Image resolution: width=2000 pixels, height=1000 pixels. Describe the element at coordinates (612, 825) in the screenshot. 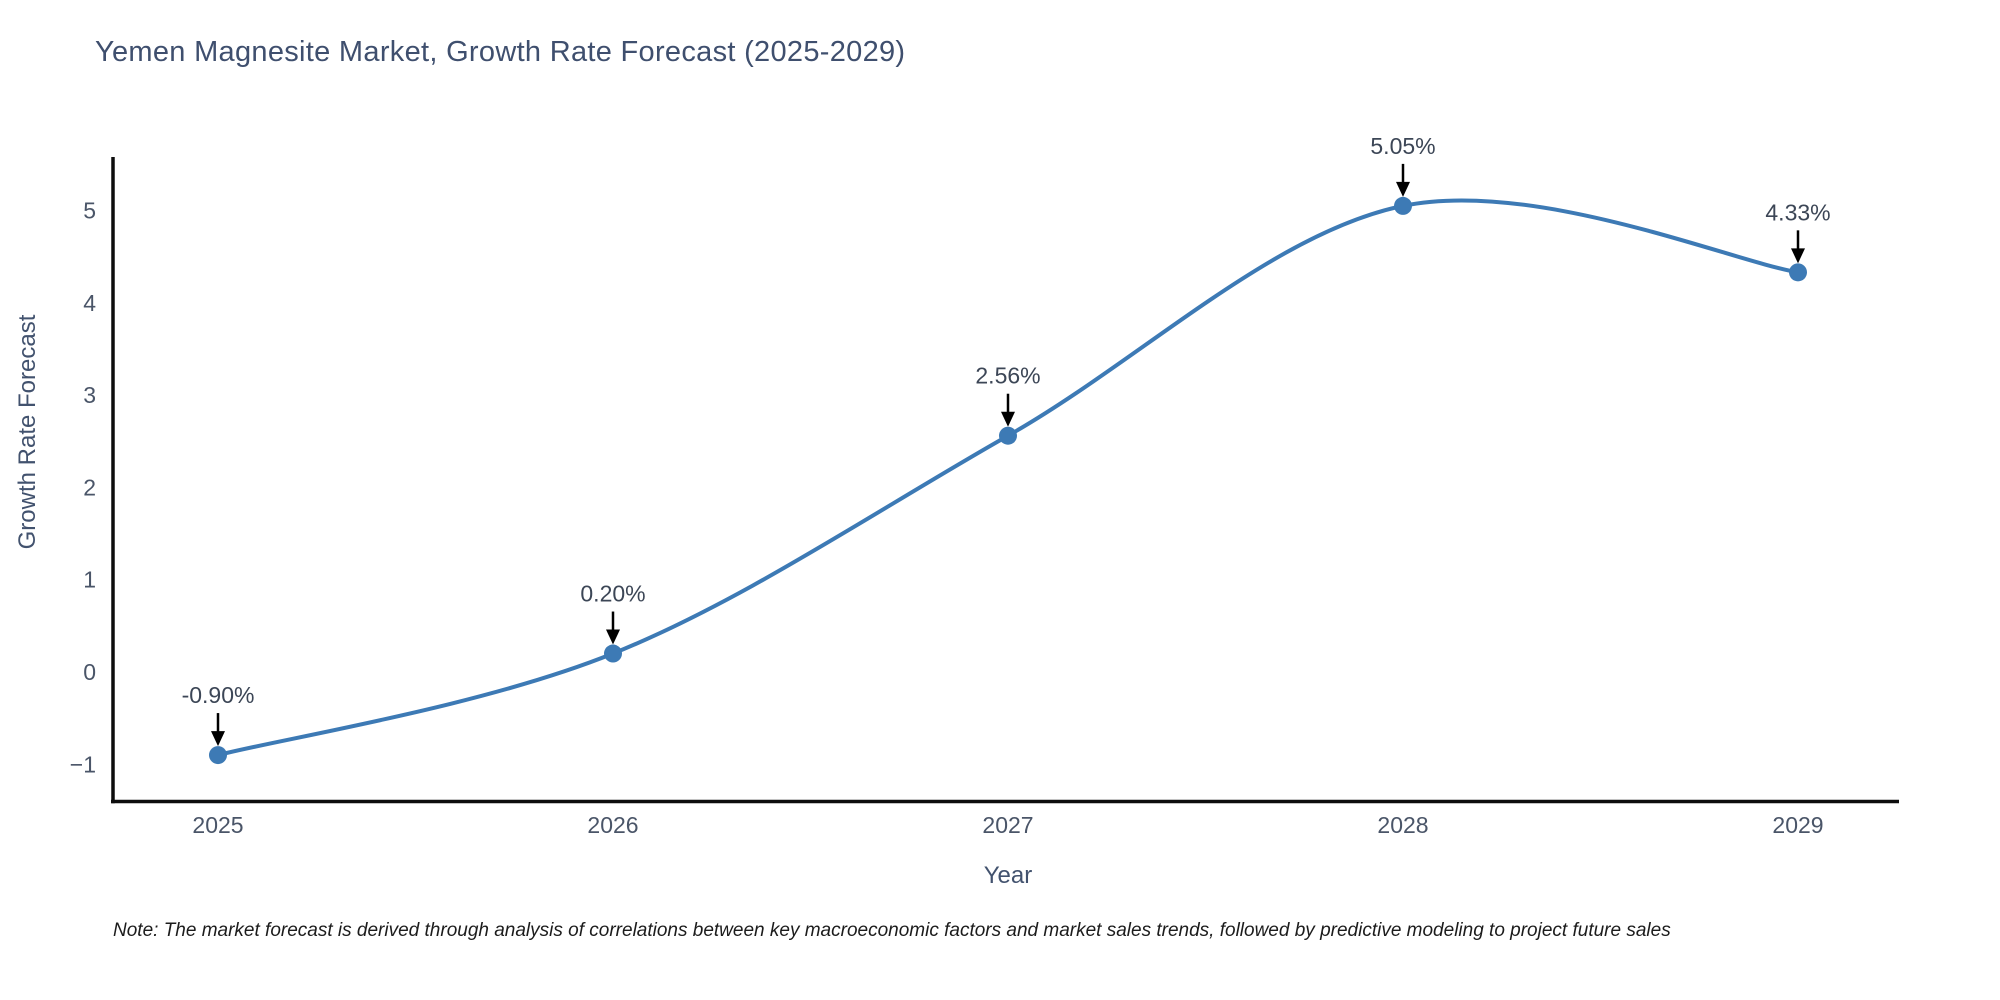

I see `x-tick-label: 2026` at that location.